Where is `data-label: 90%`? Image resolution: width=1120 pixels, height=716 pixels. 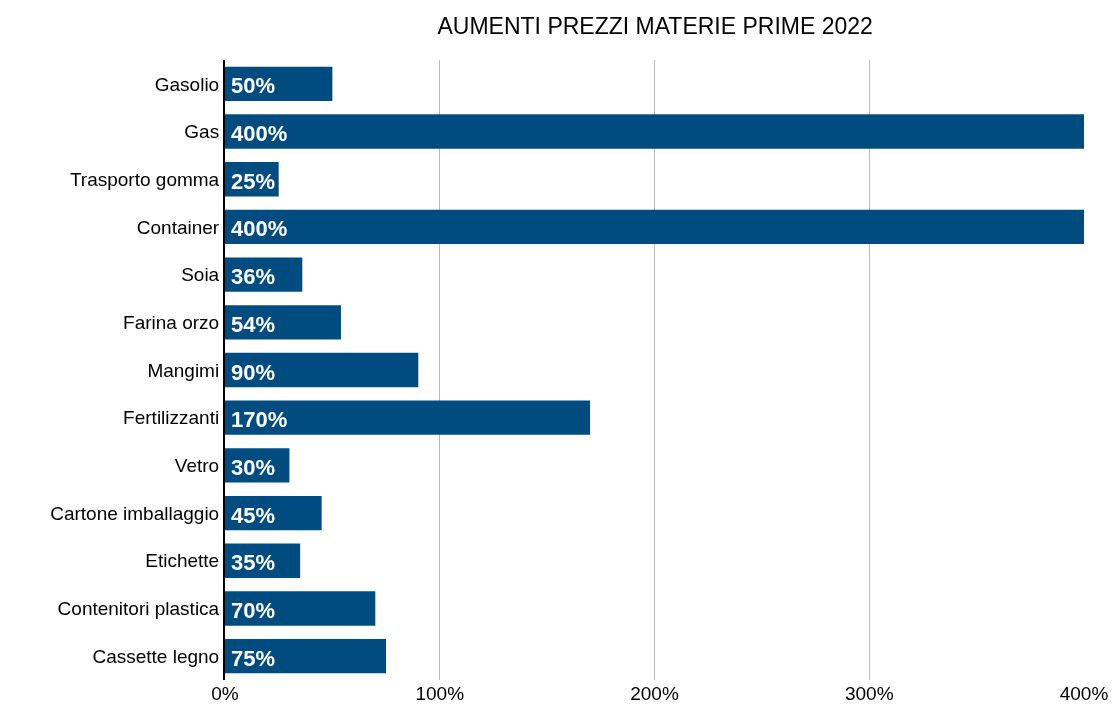 data-label: 90% is located at coordinates (253, 372).